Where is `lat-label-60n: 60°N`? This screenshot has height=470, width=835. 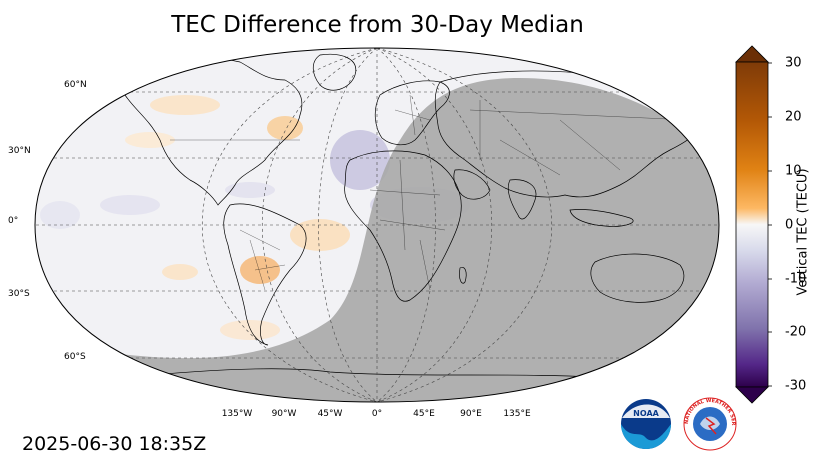 lat-label-60n: 60°N is located at coordinates (75, 85).